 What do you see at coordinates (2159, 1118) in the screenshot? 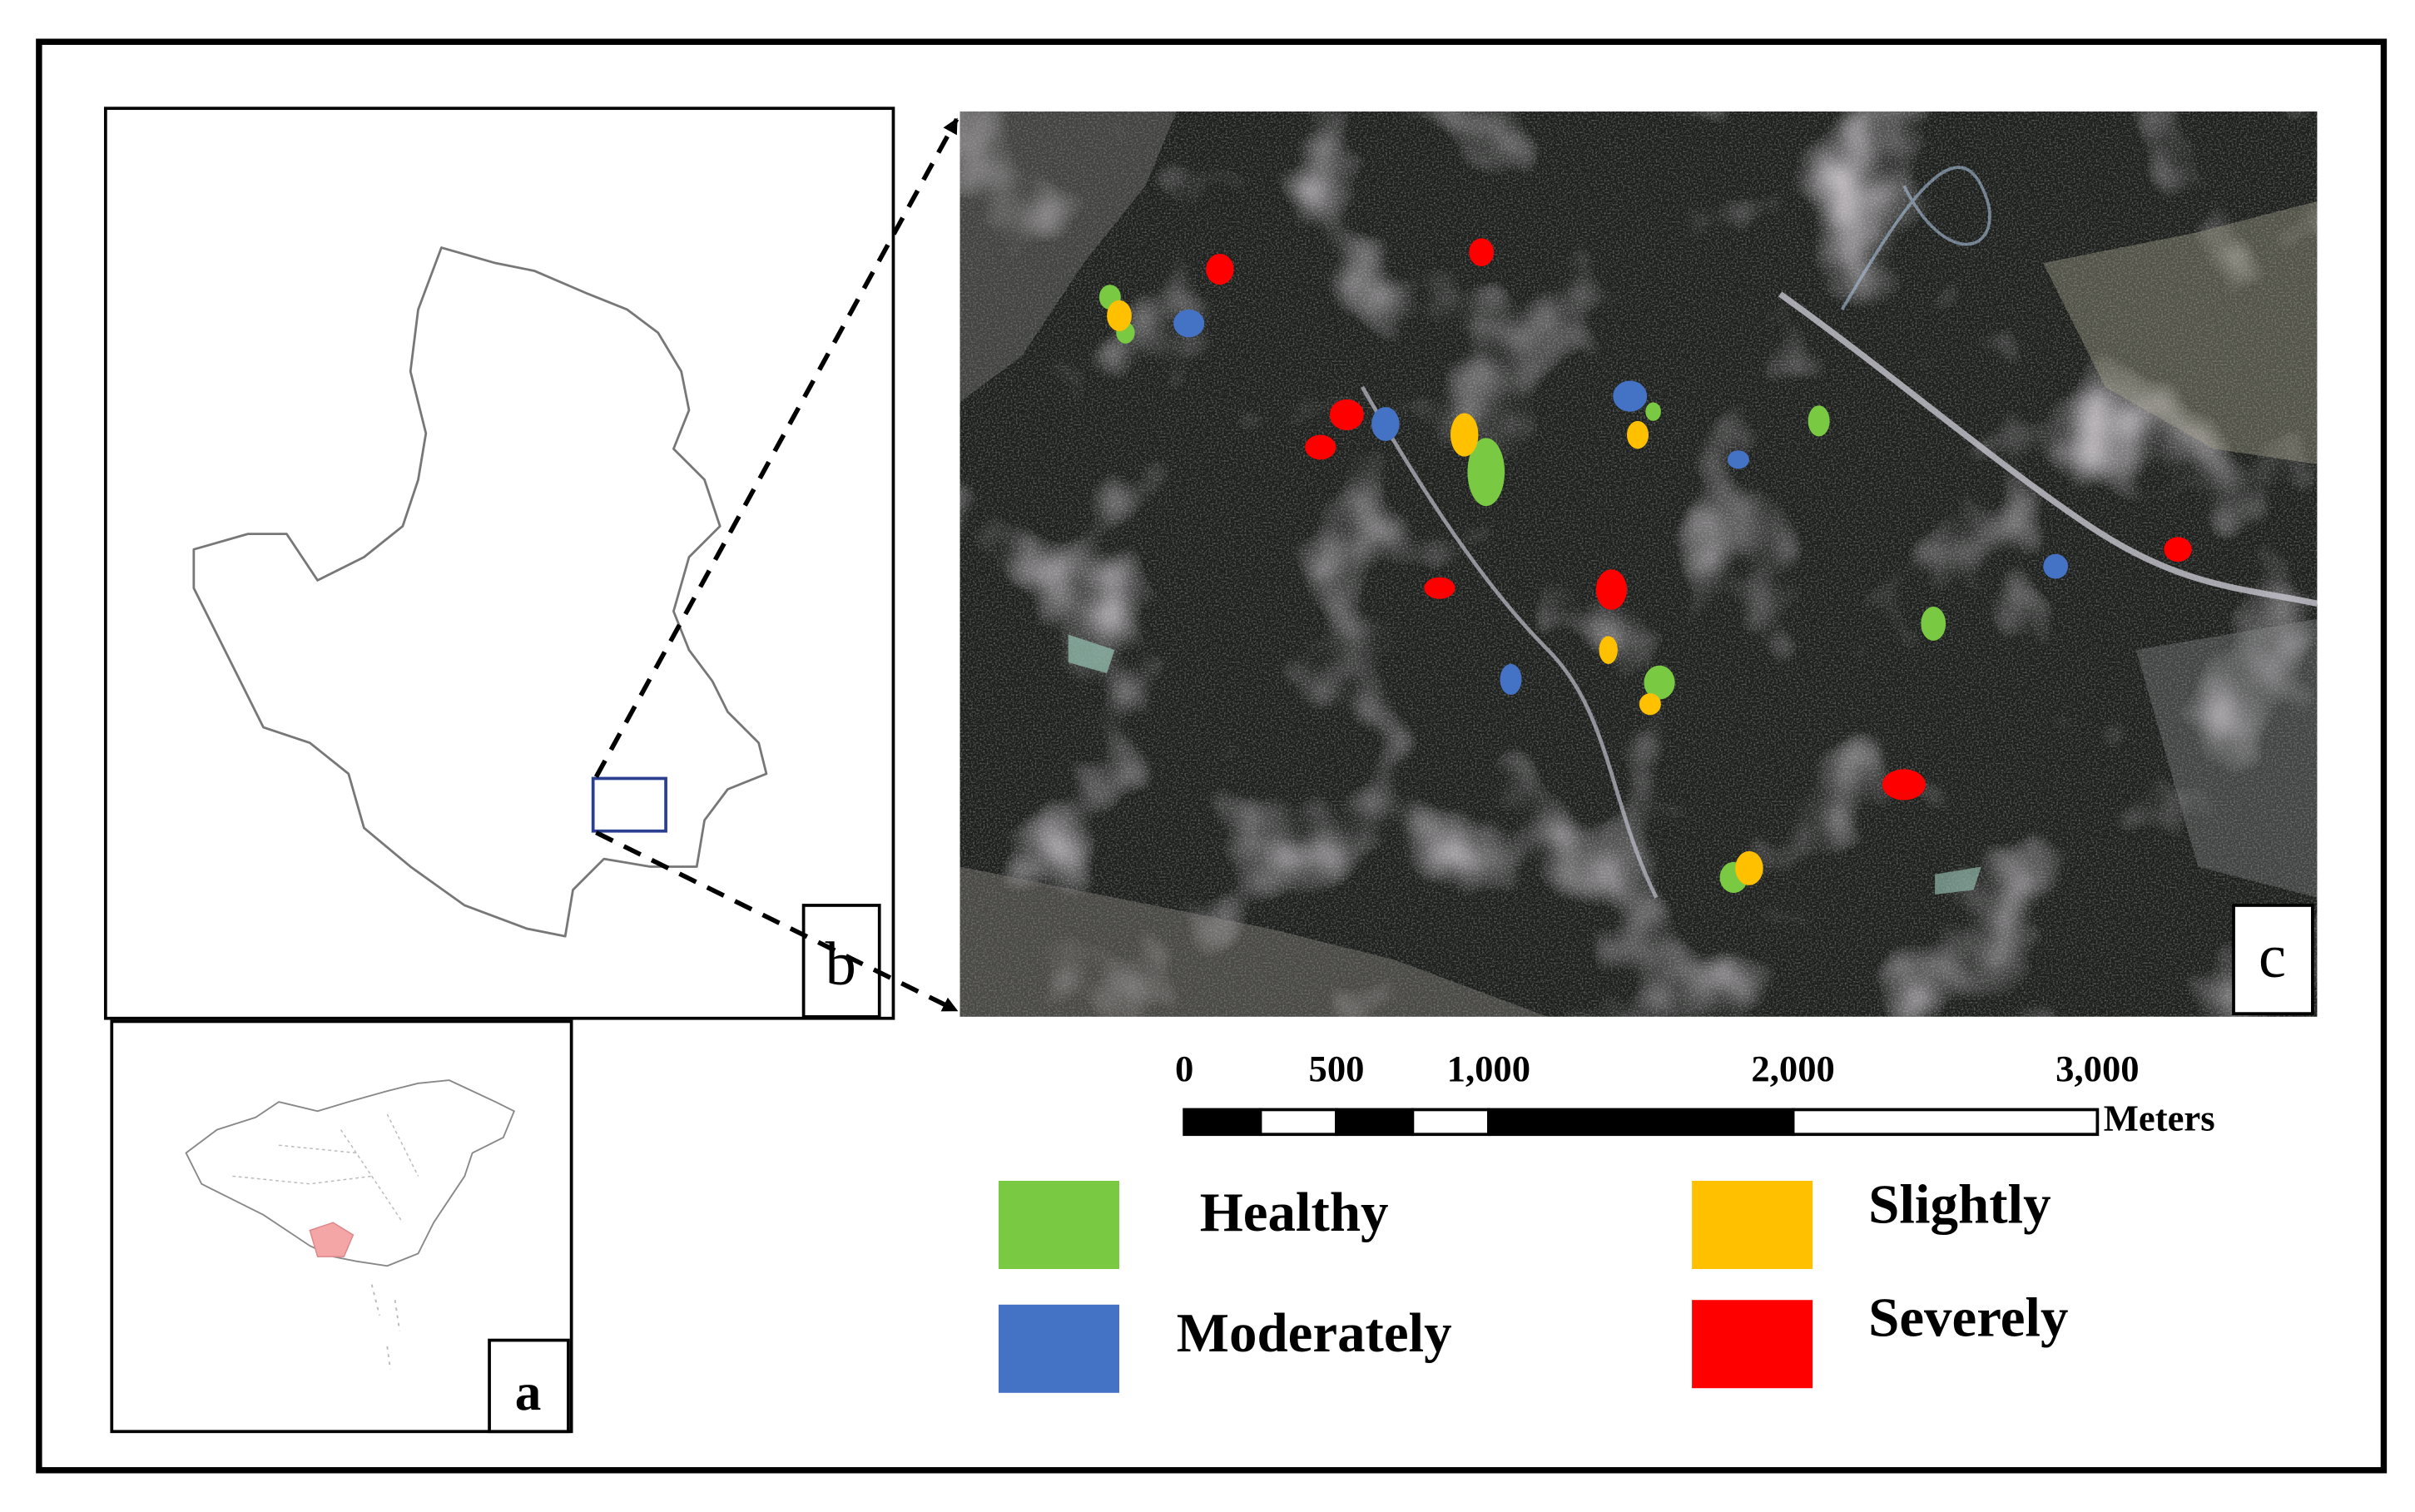
I see `scale-unit: Meters` at bounding box center [2159, 1118].